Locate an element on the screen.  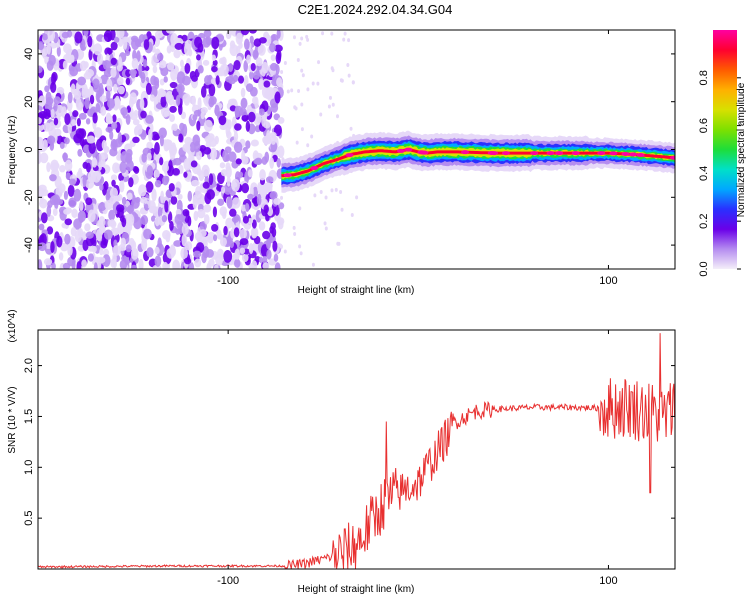
spectrogram-ylabel: Frequency (Hz) is located at coordinates (12, 150).